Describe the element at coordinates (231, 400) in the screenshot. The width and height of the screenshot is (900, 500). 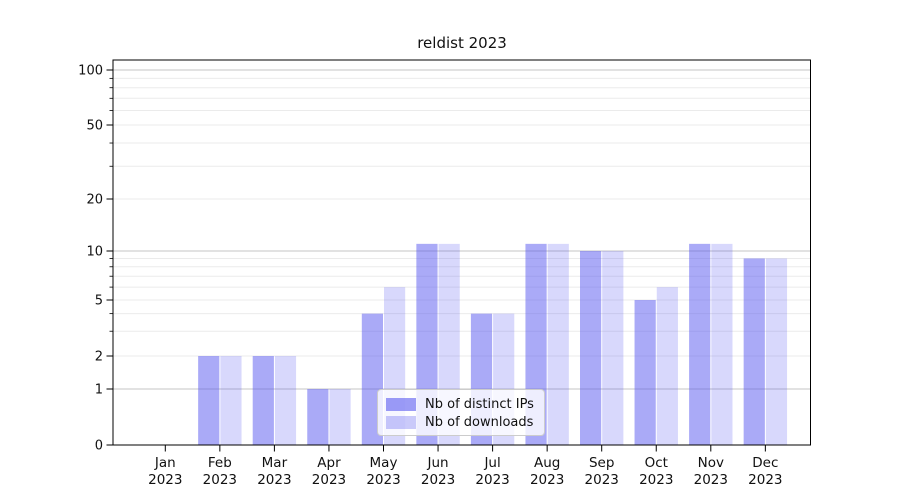
I see `bar-downloads-feb` at that location.